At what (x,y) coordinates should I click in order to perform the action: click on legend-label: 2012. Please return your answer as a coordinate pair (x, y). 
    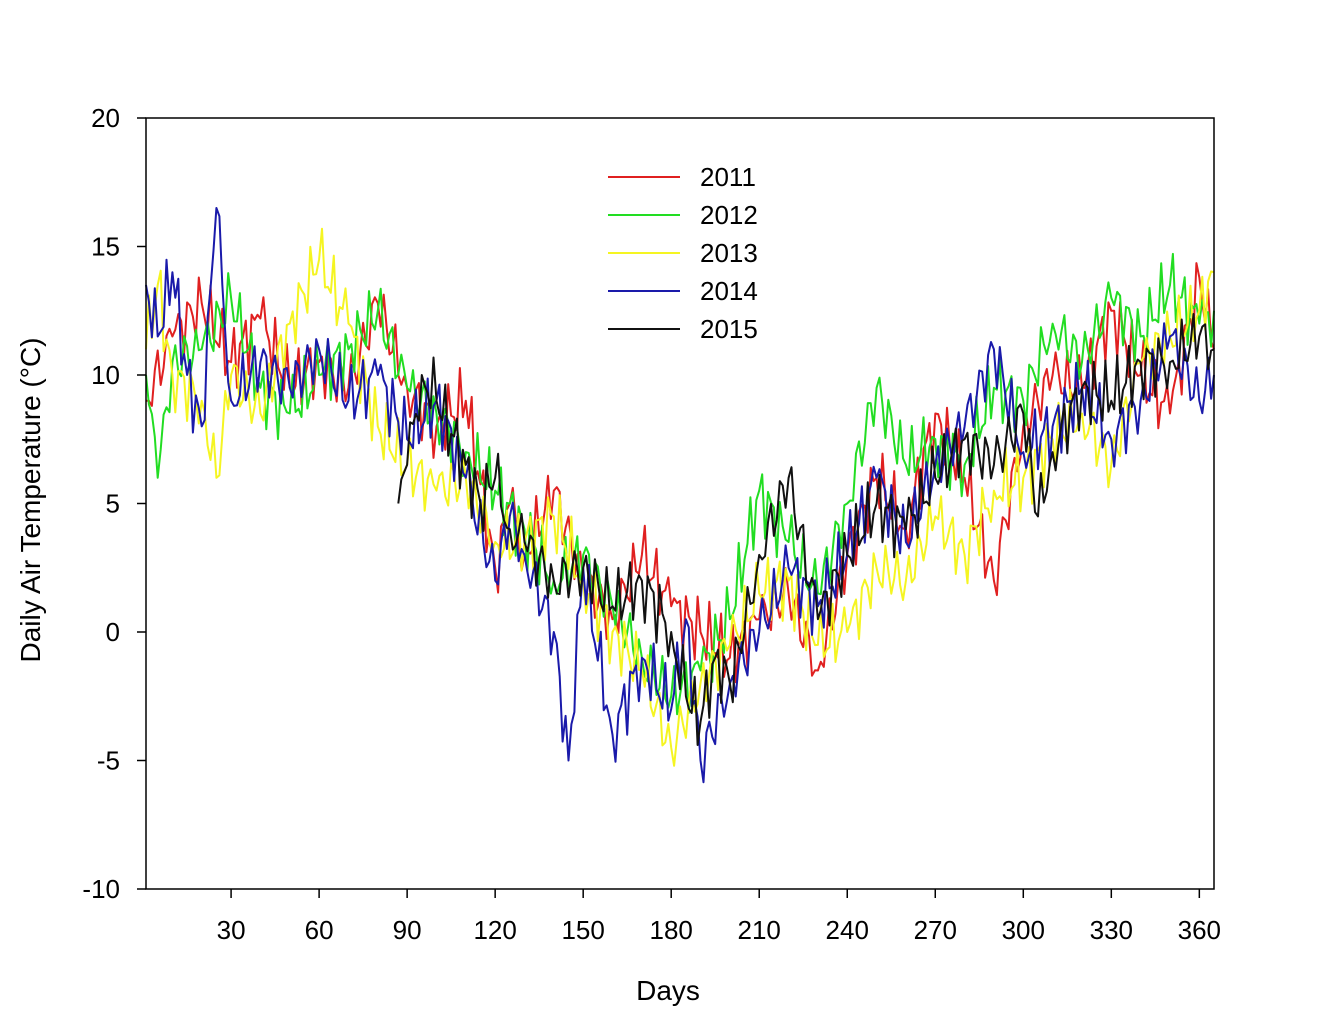
    Looking at the image, I should click on (729, 215).